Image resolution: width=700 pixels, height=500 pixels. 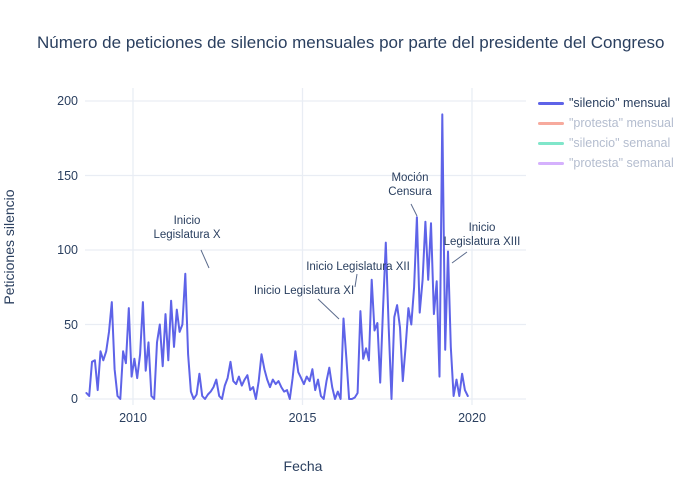 I want to click on x-tick-label-2015: 2015, so click(x=302, y=418).